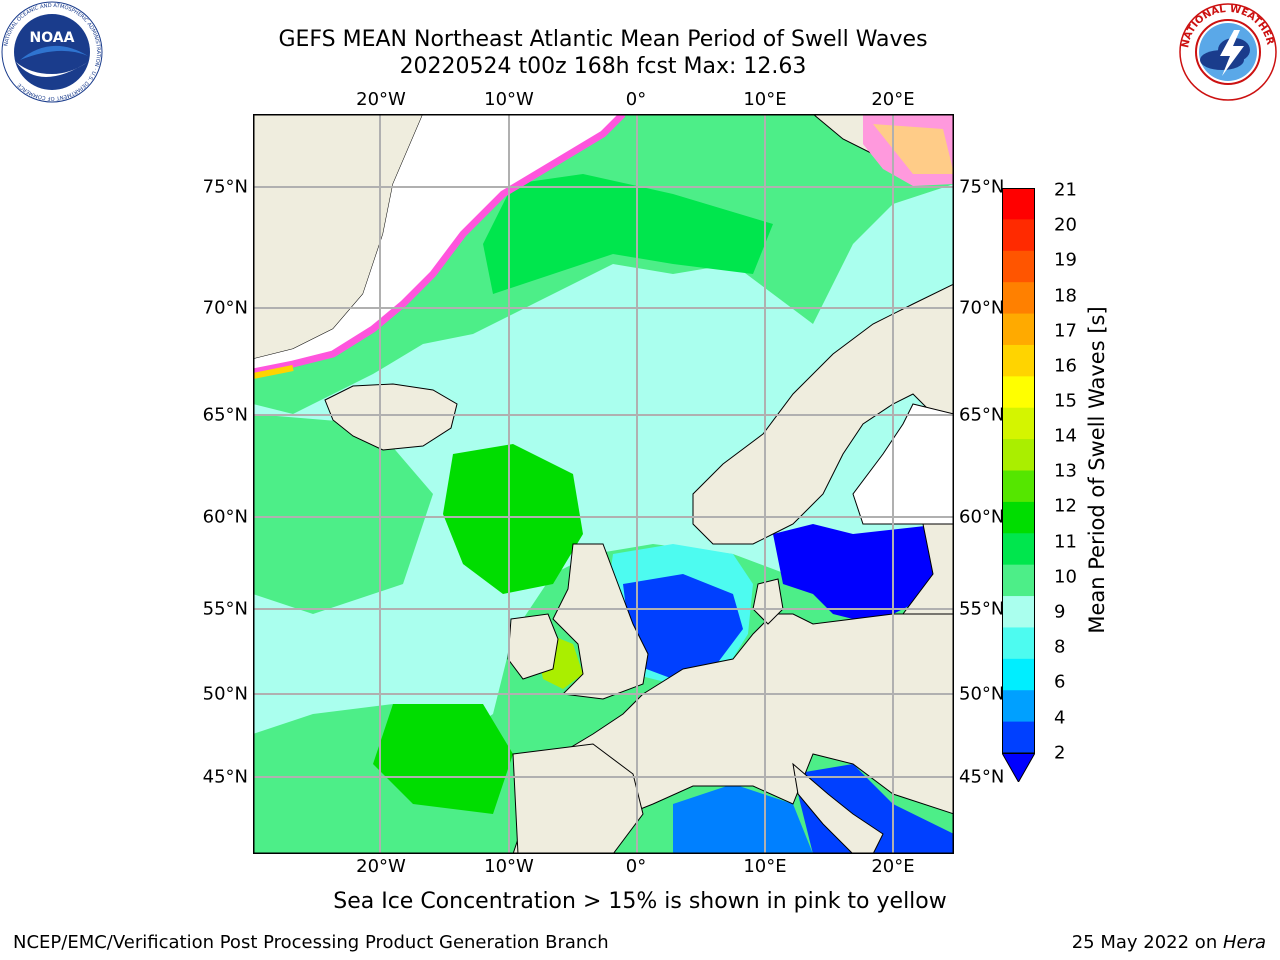 The width and height of the screenshot is (1280, 960). What do you see at coordinates (982, 517) in the screenshot?
I see `lat-label-right-60n: 60°N` at bounding box center [982, 517].